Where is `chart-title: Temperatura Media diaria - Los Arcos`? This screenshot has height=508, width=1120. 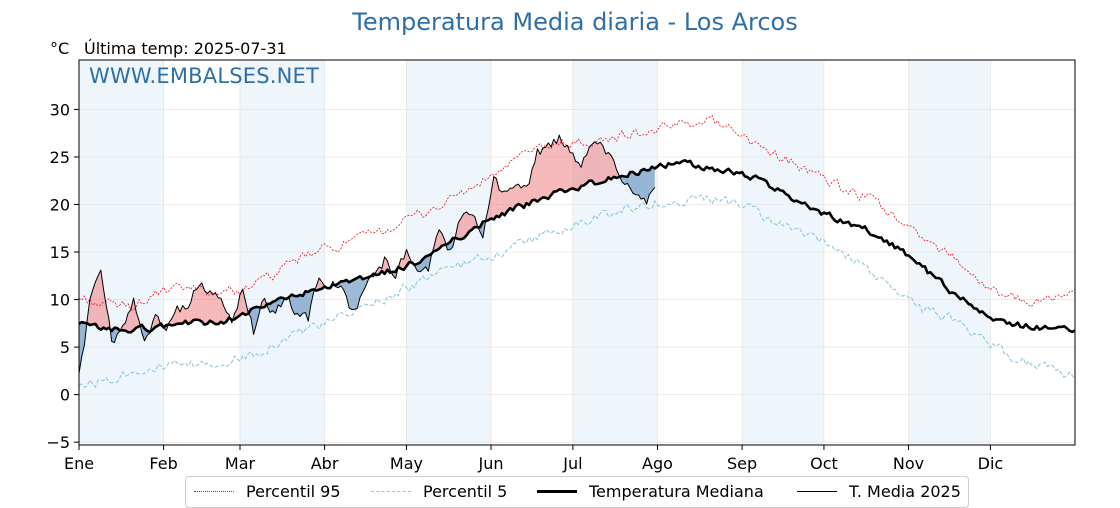 chart-title: Temperatura Media diaria - Los Arcos is located at coordinates (575, 22).